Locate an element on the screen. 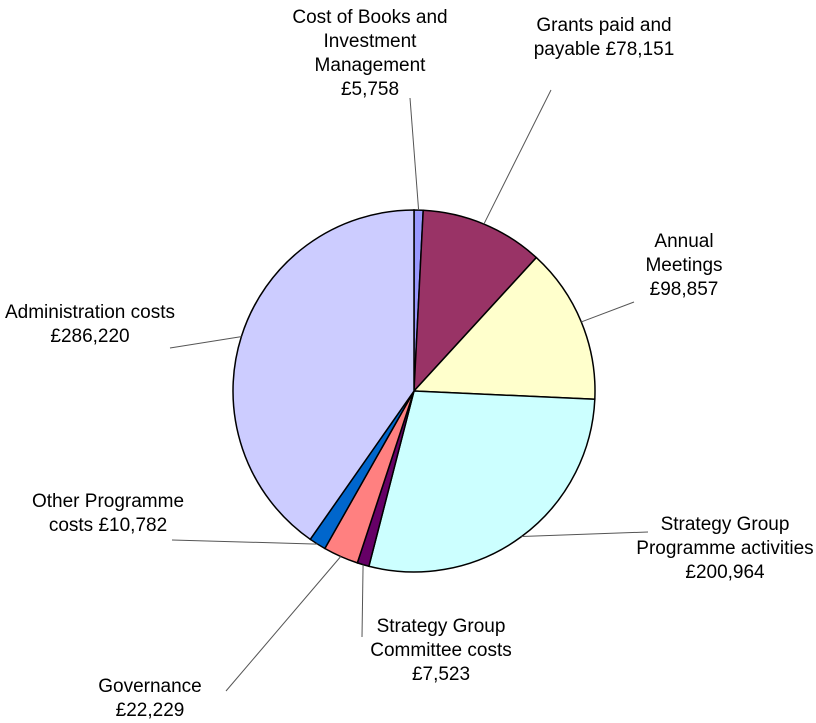 Image resolution: width=816 pixels, height=723 pixels. category-name: Other Programme costs is located at coordinates (108, 513).